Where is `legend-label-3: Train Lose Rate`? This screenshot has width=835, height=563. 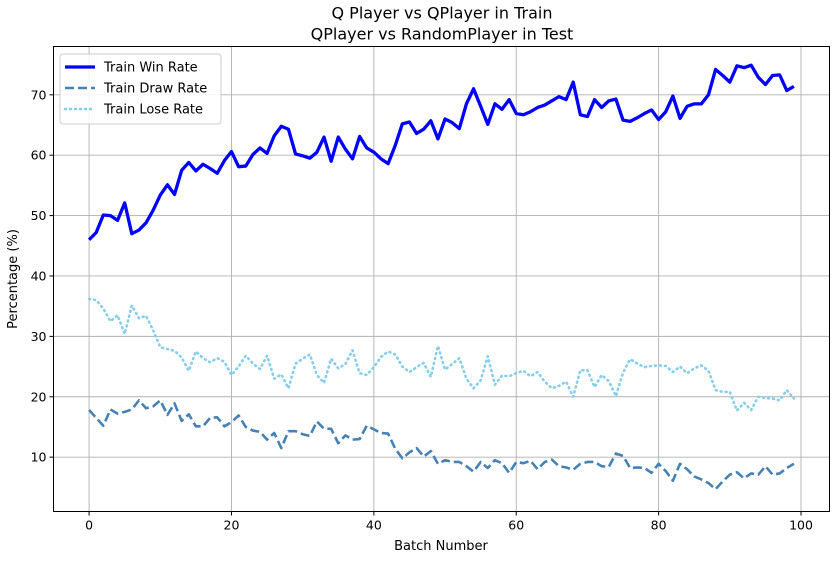 legend-label-3: Train Lose Rate is located at coordinates (153, 110).